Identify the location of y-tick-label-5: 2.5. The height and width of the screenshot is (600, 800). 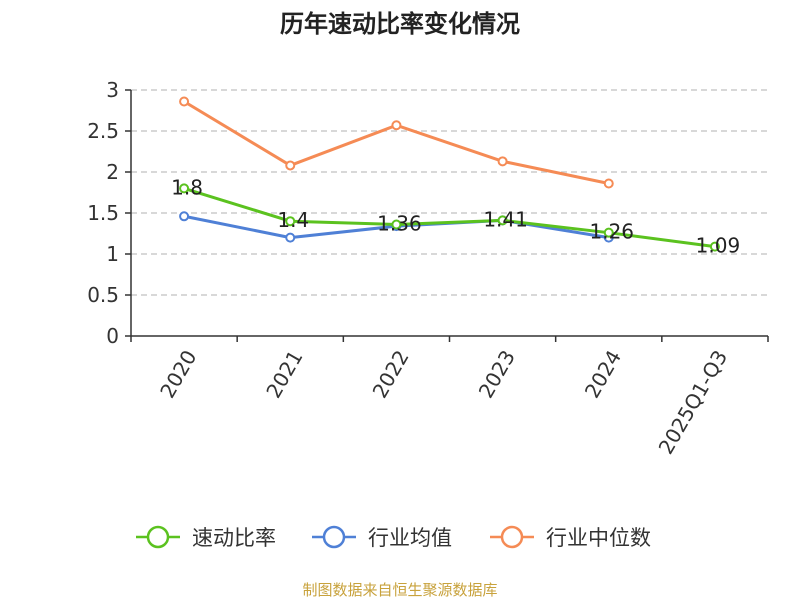
(103, 131).